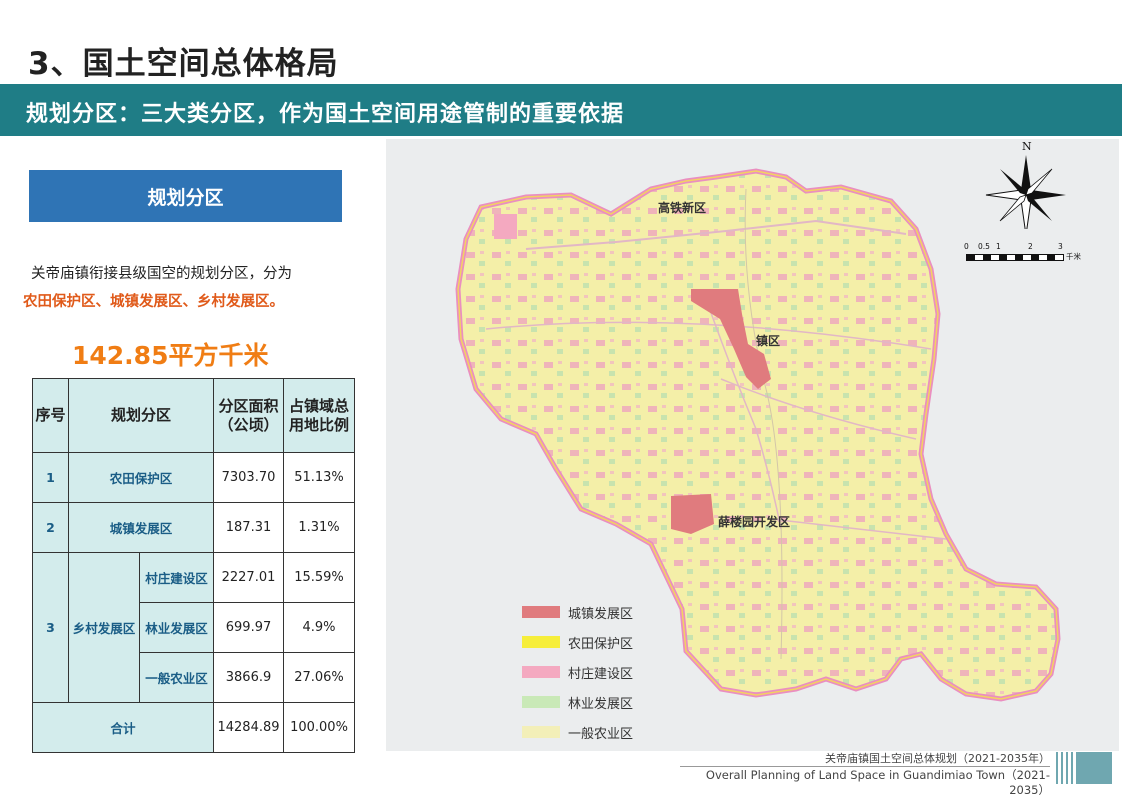 The height and width of the screenshot is (798, 1122). What do you see at coordinates (50, 527) in the screenshot?
I see `row-index: 2` at bounding box center [50, 527].